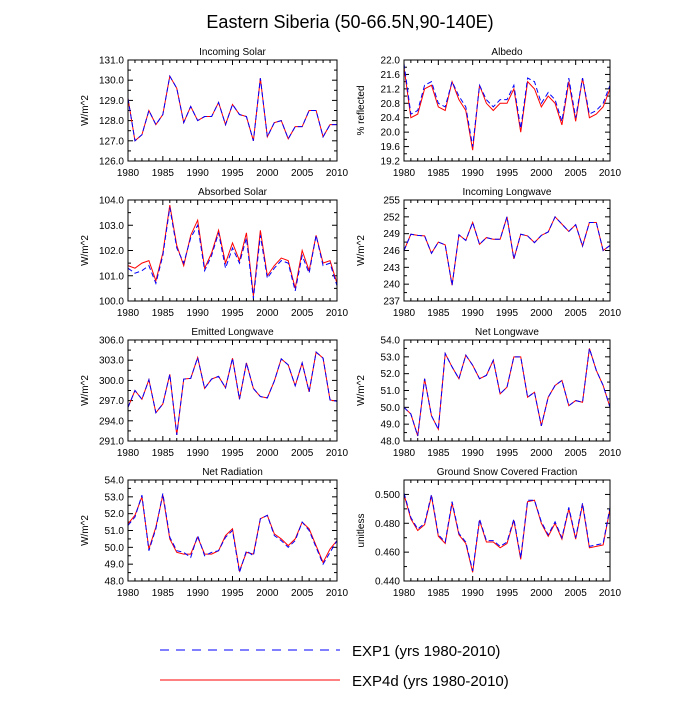 The width and height of the screenshot is (700, 705). Describe the element at coordinates (111, 381) in the screenshot. I see `y-tick-label: 300.0` at that location.